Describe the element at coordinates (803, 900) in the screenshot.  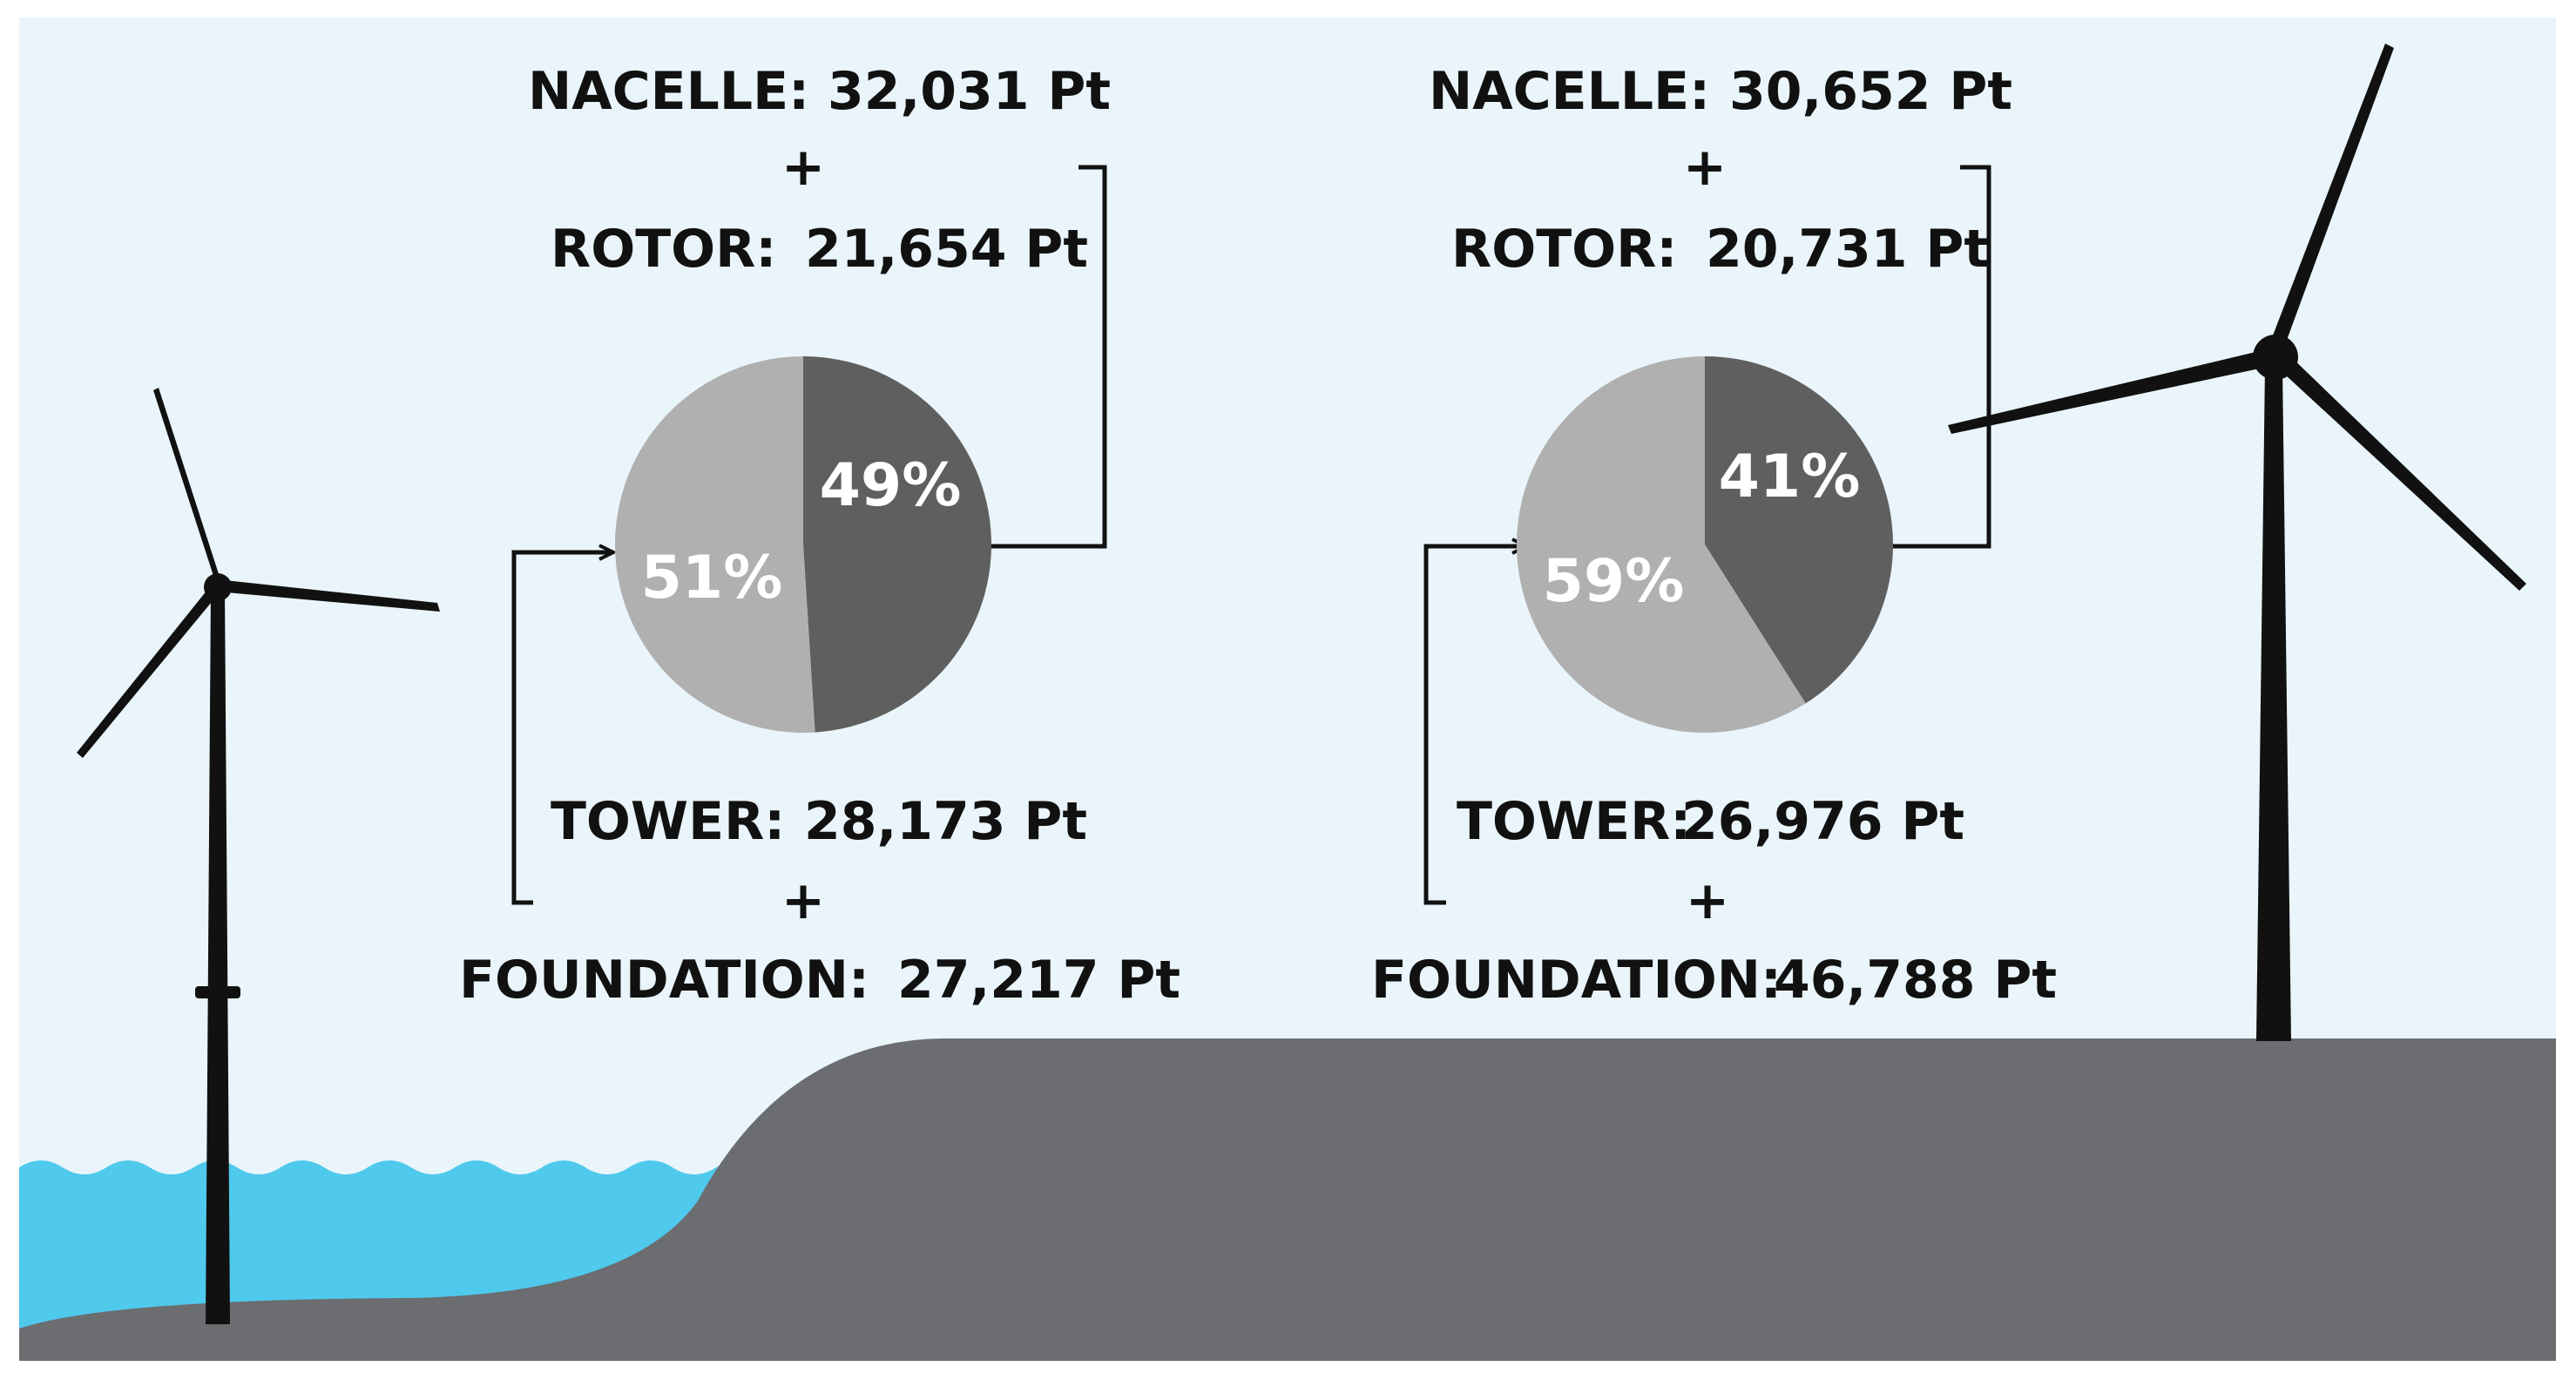
I see `left-bottom-plus: +` at that location.